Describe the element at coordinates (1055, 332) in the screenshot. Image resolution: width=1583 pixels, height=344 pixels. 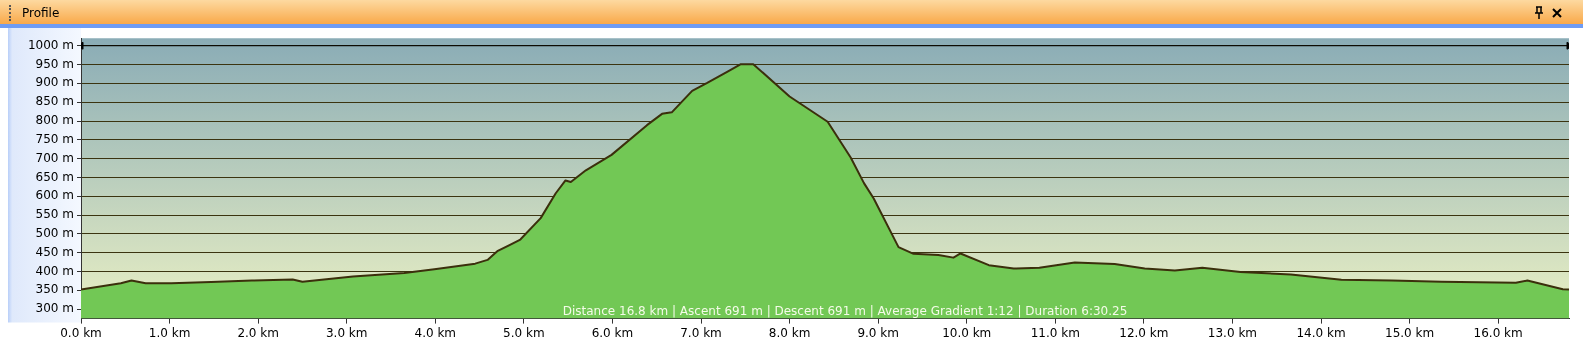
I see `x-tick-label: 11.0 km` at that location.